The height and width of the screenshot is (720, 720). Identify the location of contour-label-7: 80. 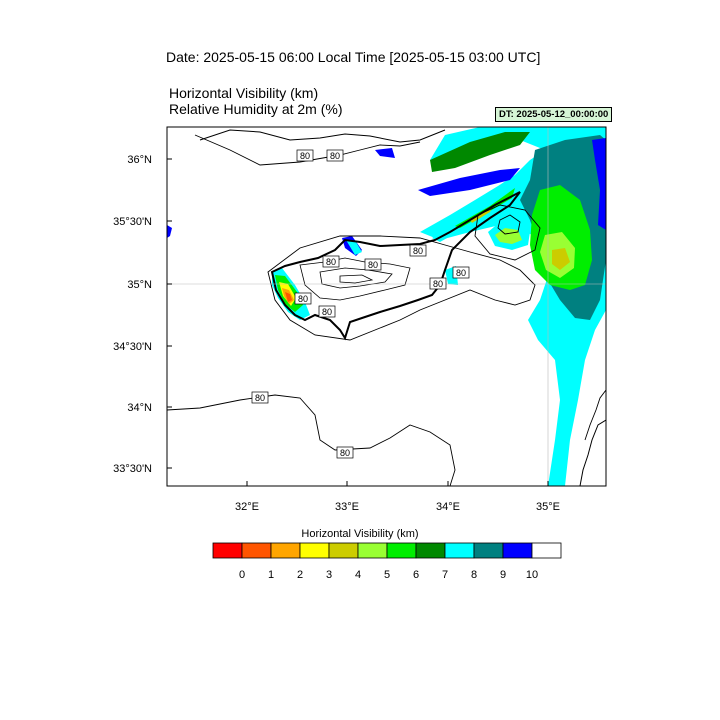
(438, 283).